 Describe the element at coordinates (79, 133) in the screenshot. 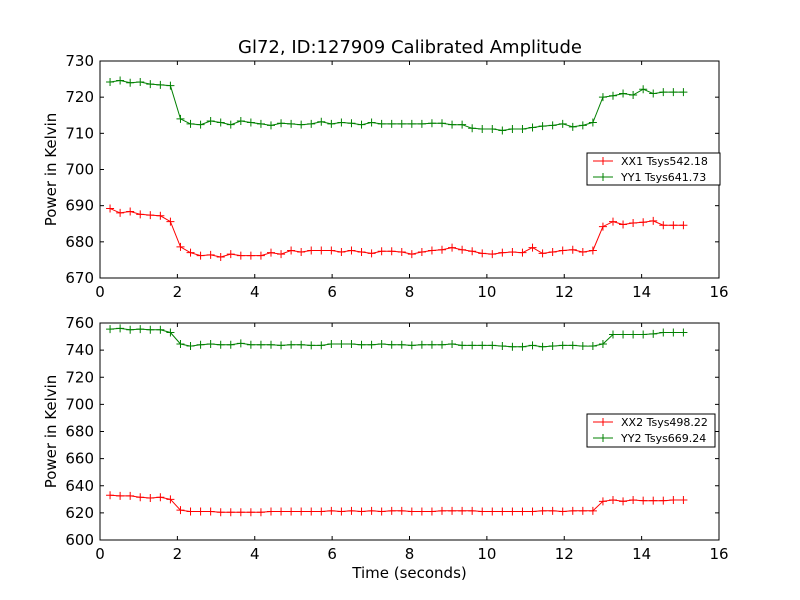

I see `top-y-tick-label: 710` at that location.